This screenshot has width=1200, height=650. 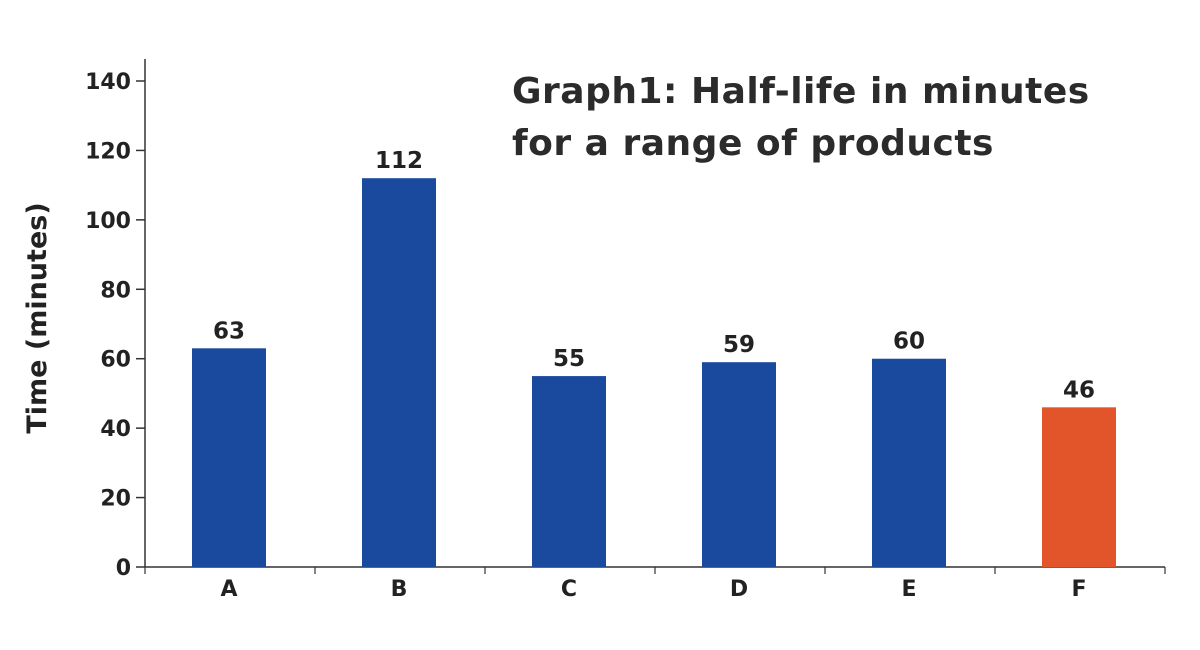 I want to click on y-tick-label-40: 40, so click(x=115, y=429).